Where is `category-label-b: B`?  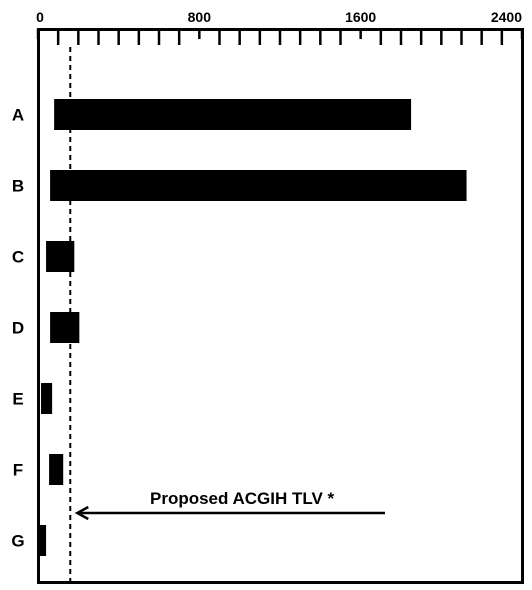
category-label-b: B is located at coordinates (18, 186).